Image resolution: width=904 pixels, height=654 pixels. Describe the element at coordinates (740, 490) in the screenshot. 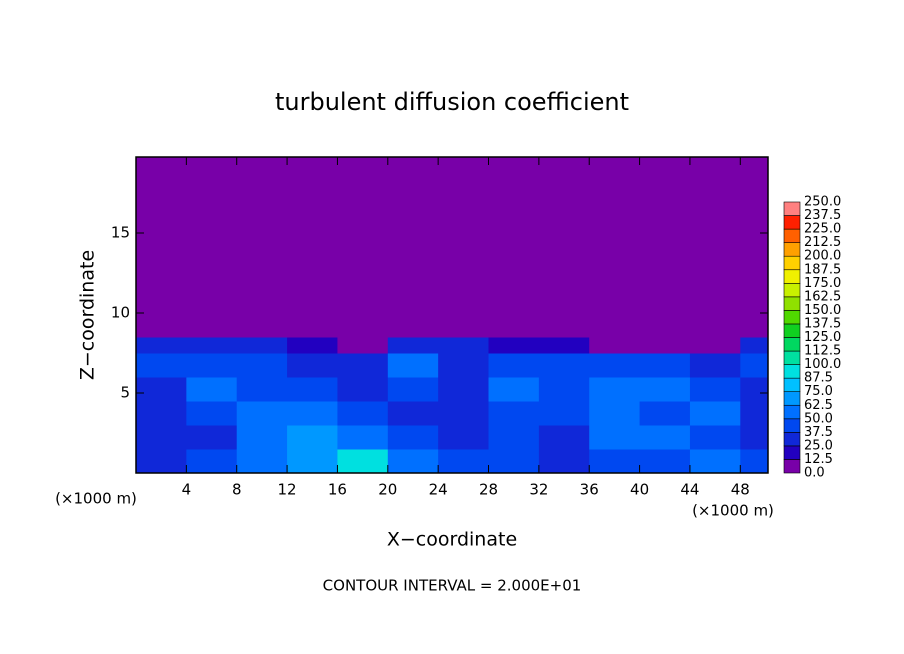

I see `x-tick-label: 48` at that location.